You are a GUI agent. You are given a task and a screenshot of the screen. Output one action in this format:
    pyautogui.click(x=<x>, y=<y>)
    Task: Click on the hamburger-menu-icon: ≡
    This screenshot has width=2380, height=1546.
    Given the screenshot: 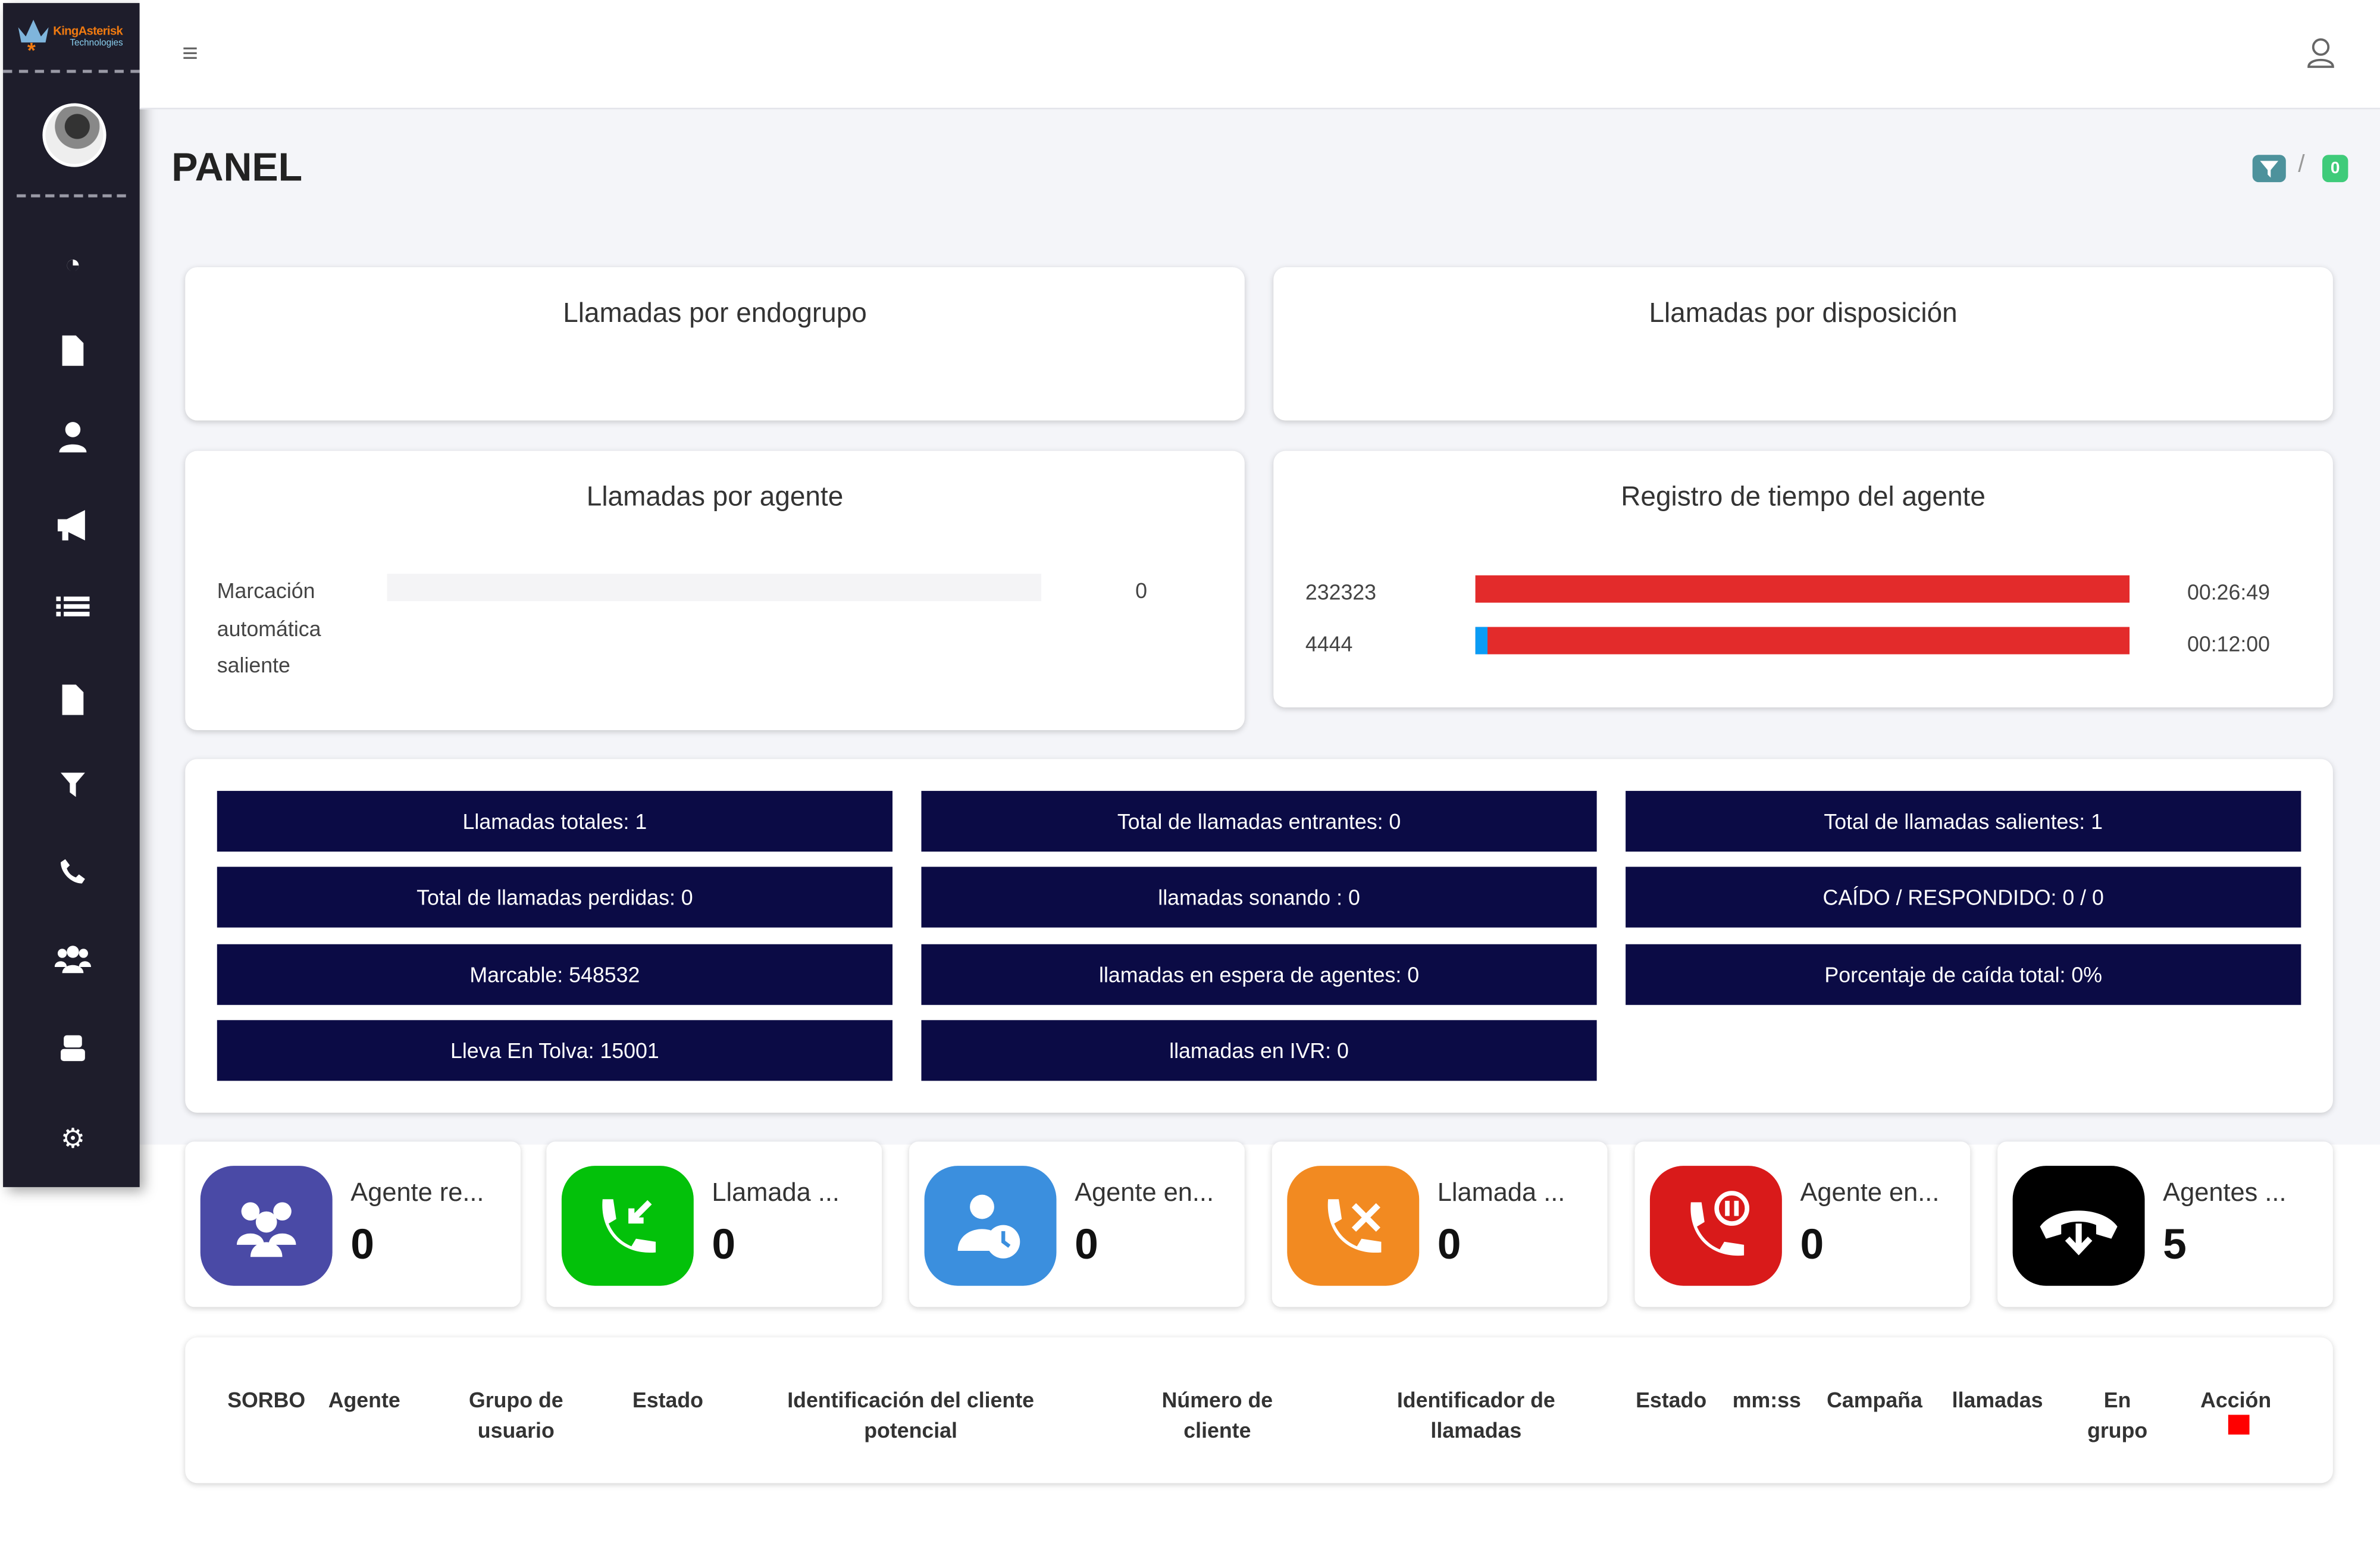 What is the action you would take?
    pyautogui.click(x=190, y=52)
    